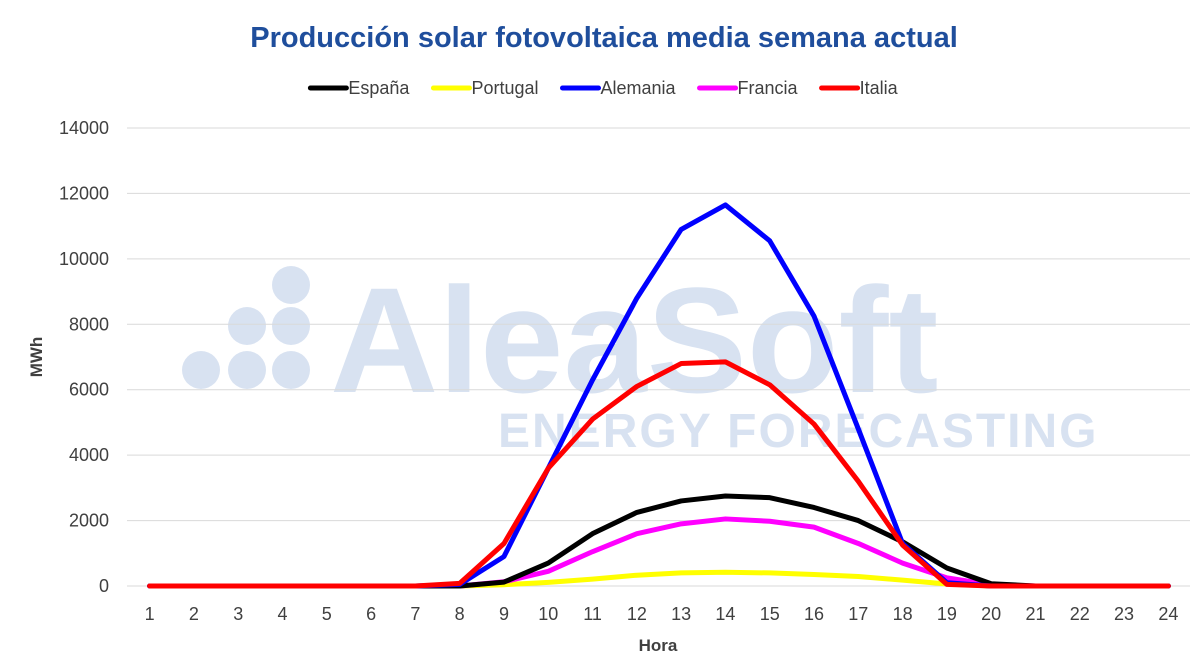 The height and width of the screenshot is (670, 1200). I want to click on x-tick-label: 16, so click(814, 614).